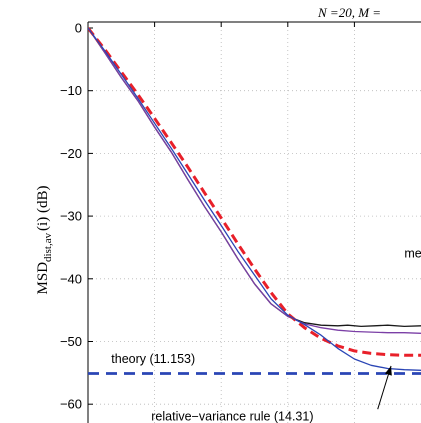 The width and height of the screenshot is (421, 423). What do you see at coordinates (48, 247) in the screenshot?
I see `y-axis-label-subscript: dist,av` at bounding box center [48, 247].